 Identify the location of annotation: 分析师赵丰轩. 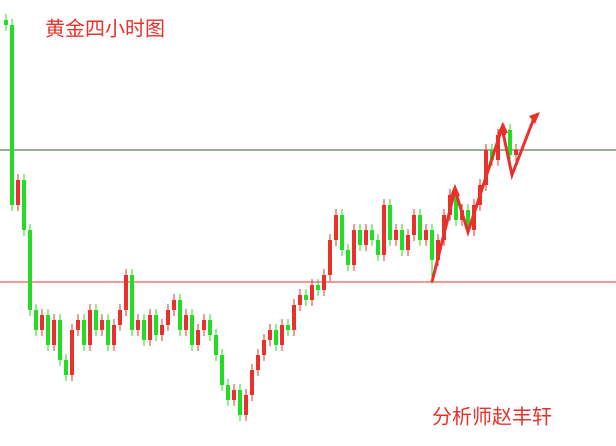
(492, 417).